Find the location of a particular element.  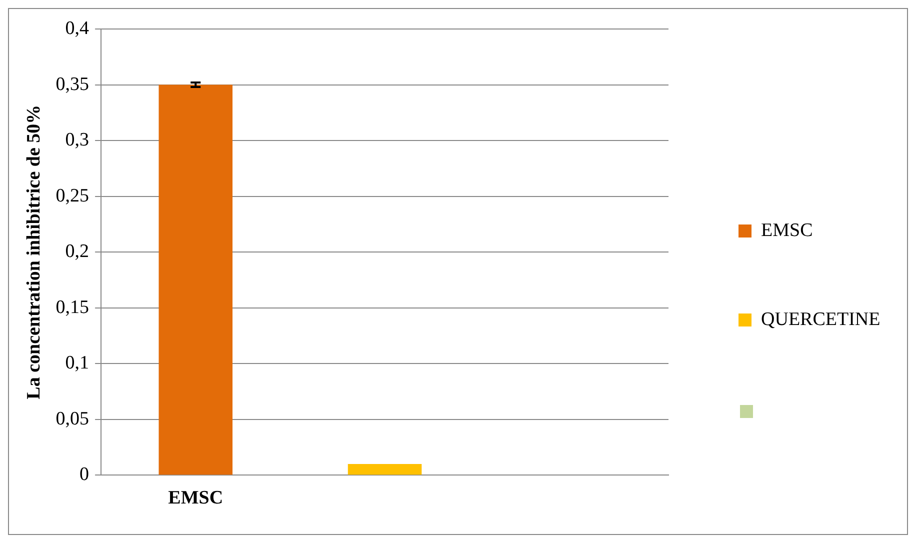

y-tick-label: 0,05 is located at coordinates (73, 419).